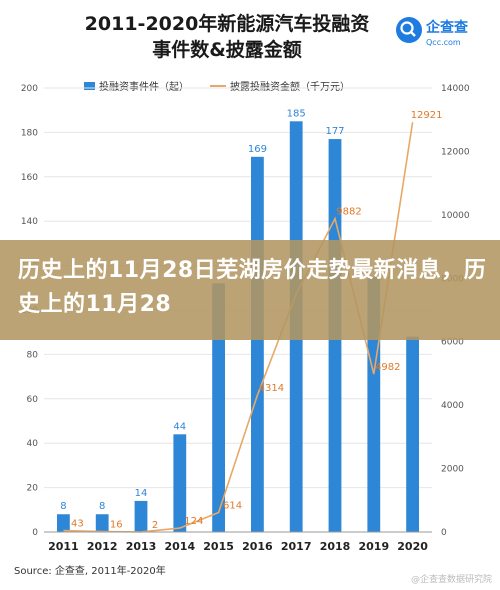 The height and width of the screenshot is (590, 500). I want to click on right-tick-label: 6000, so click(452, 343).